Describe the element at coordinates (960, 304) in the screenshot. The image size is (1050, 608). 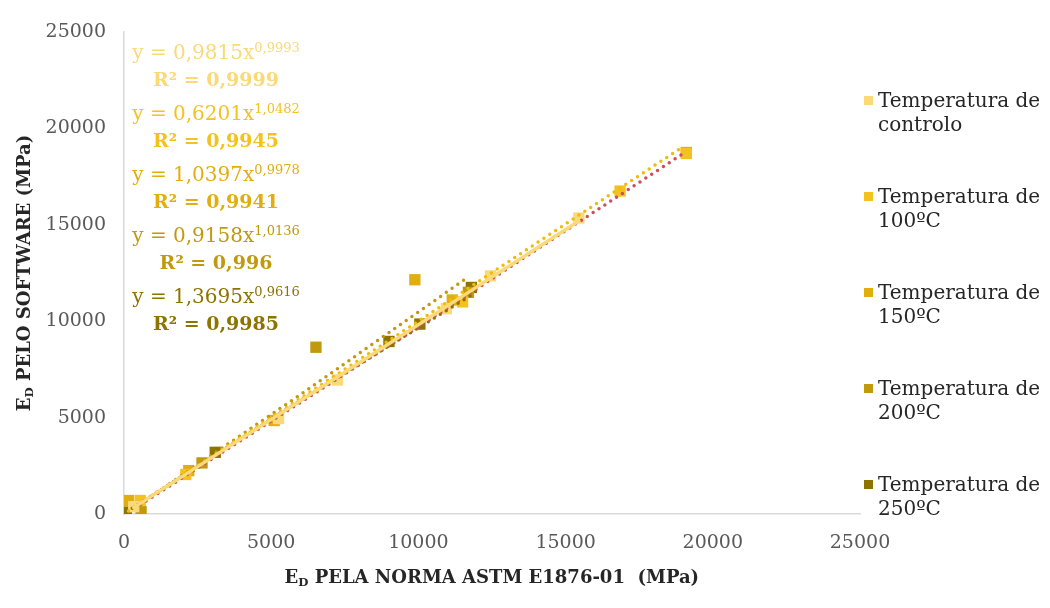
I see `legend-label: Temperatura de 150ºC` at that location.